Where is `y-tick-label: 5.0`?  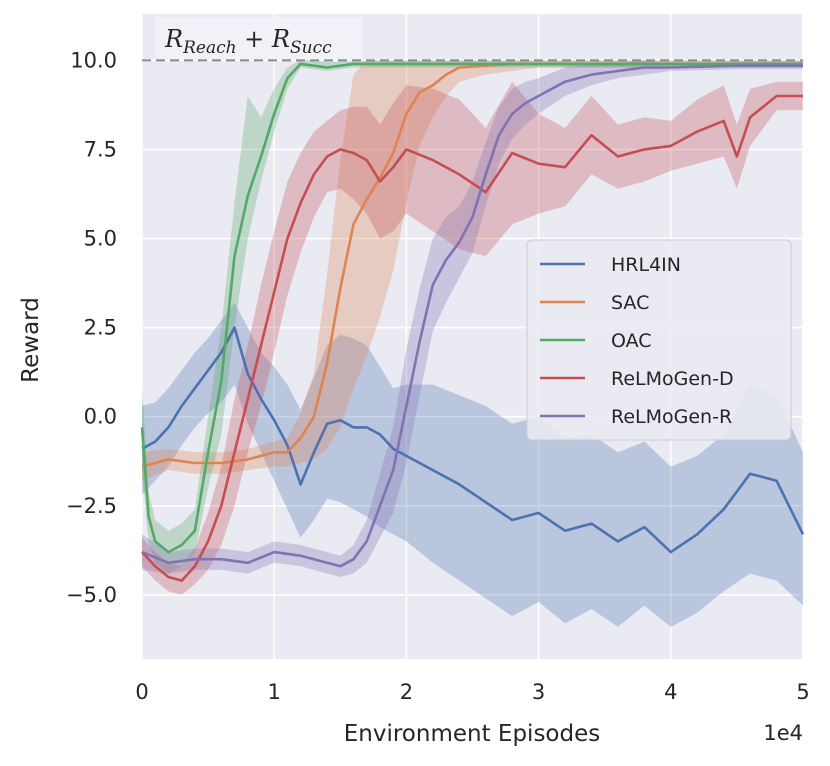
y-tick-label: 5.0 is located at coordinates (100, 239).